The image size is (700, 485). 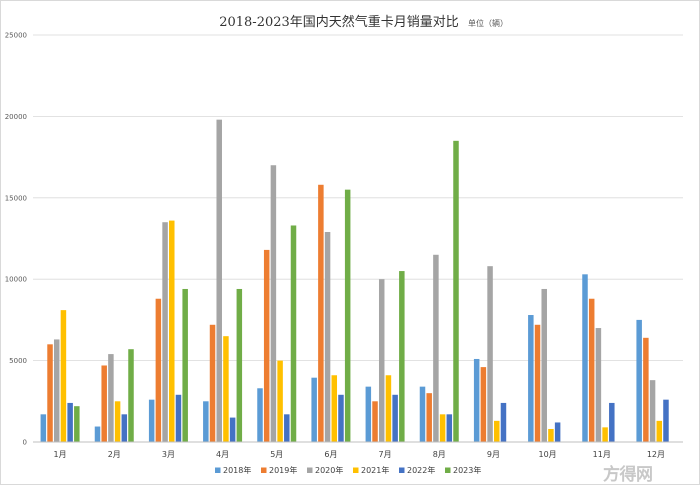 I want to click on bar-2023年-5月, so click(x=293, y=333).